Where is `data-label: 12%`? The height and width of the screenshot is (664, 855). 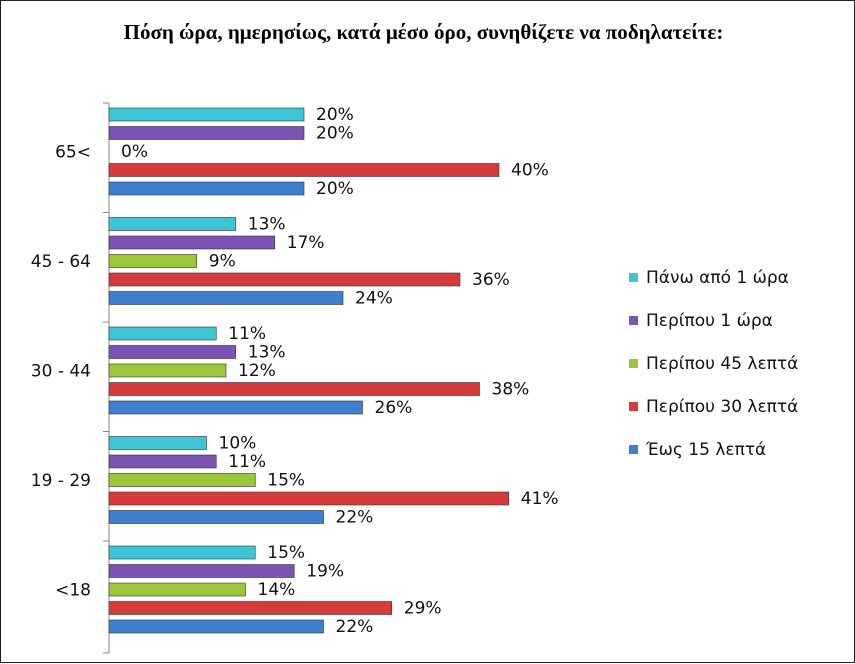
data-label: 12% is located at coordinates (257, 371).